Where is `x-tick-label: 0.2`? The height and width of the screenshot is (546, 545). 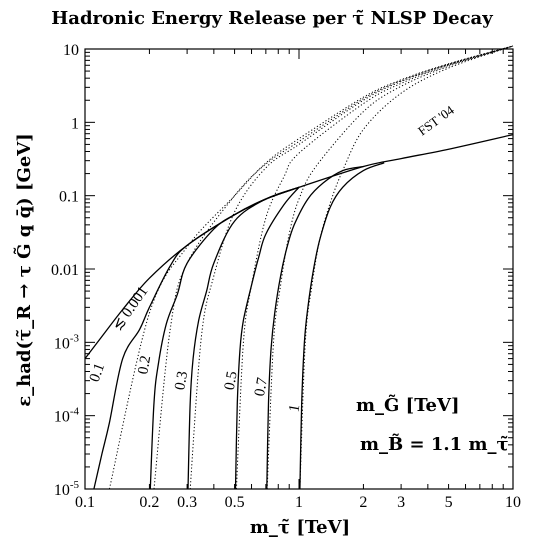 x-tick-label: 0.2 is located at coordinates (149, 502).